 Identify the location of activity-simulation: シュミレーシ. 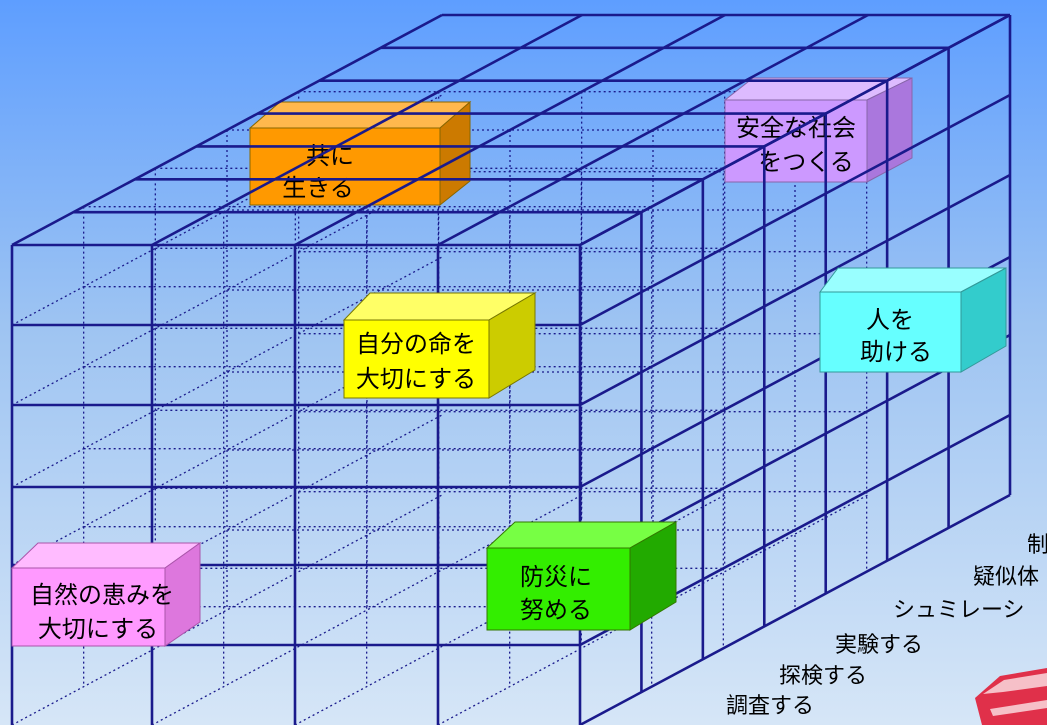
(959, 610).